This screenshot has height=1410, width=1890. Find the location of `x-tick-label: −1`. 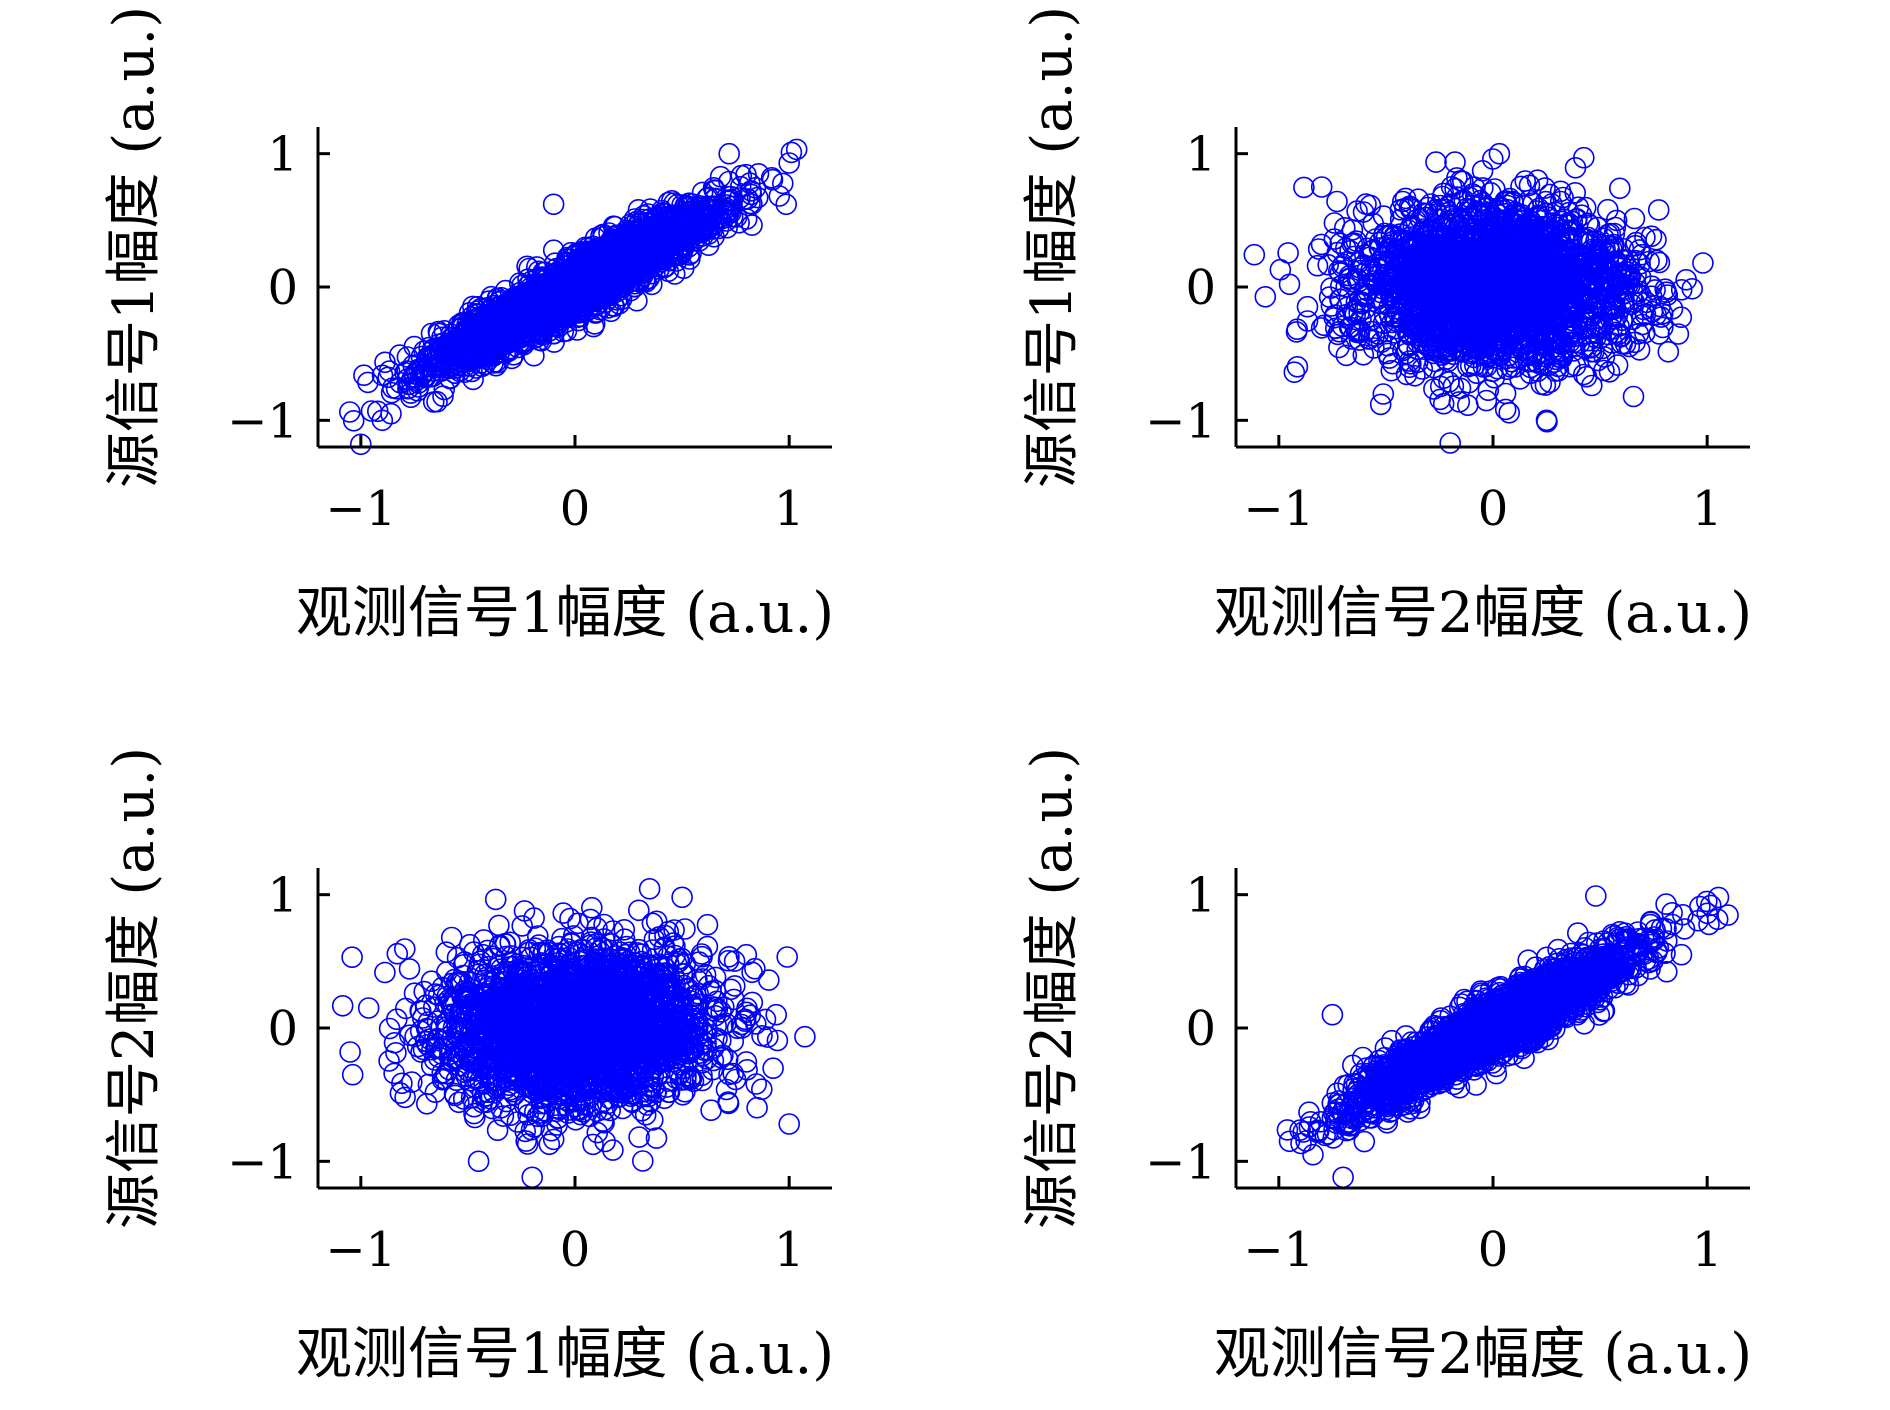

x-tick-label: −1 is located at coordinates (360, 509).